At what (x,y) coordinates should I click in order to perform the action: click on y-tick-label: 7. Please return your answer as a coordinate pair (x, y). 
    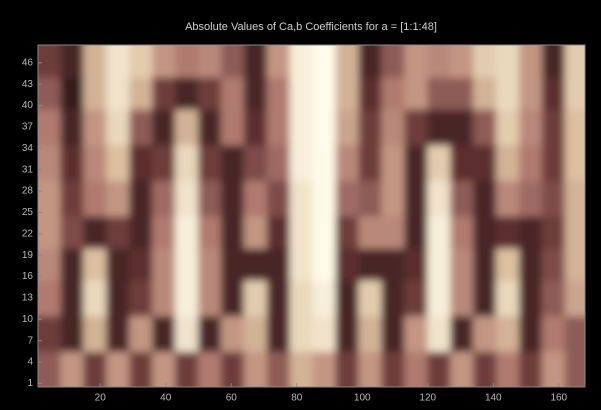
    Looking at the image, I should click on (30, 340).